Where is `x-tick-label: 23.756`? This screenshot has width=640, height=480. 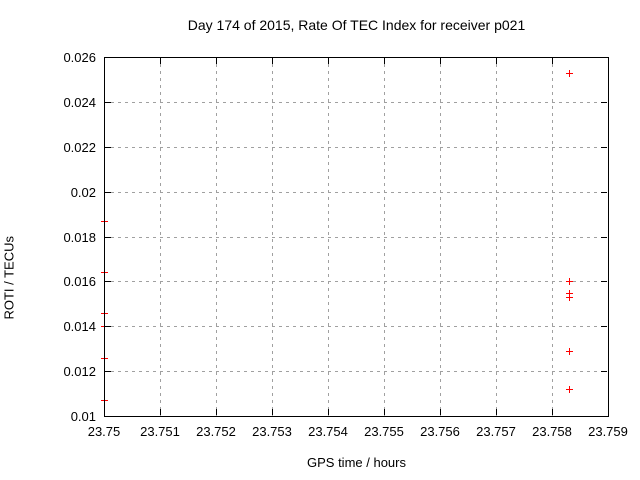
x-tick-label: 23.756 is located at coordinates (440, 431).